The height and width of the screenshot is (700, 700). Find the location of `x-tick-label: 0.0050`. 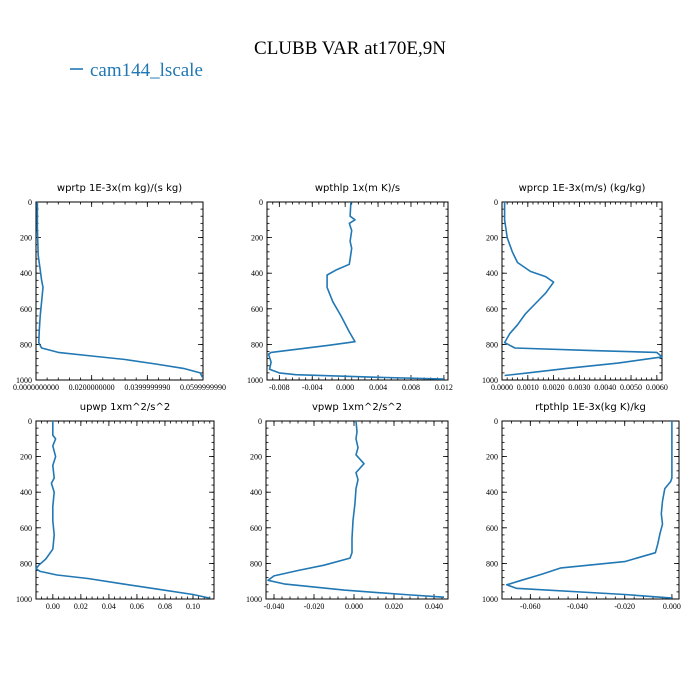

x-tick-label: 0.0050 is located at coordinates (631, 387).